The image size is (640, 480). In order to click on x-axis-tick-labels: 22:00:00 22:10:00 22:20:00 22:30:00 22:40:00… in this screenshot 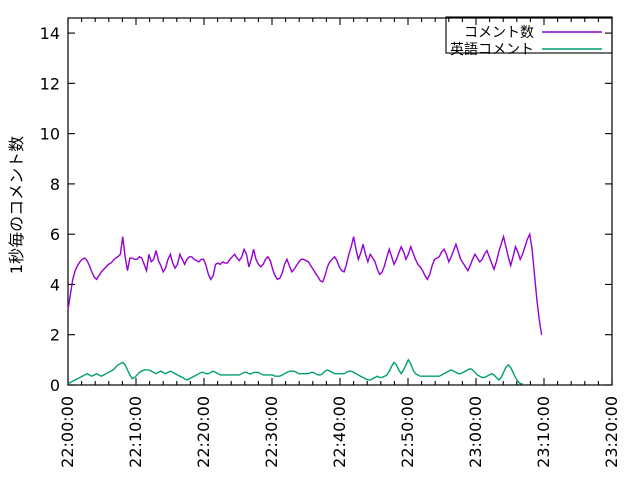, I will do `click(339, 432)`.